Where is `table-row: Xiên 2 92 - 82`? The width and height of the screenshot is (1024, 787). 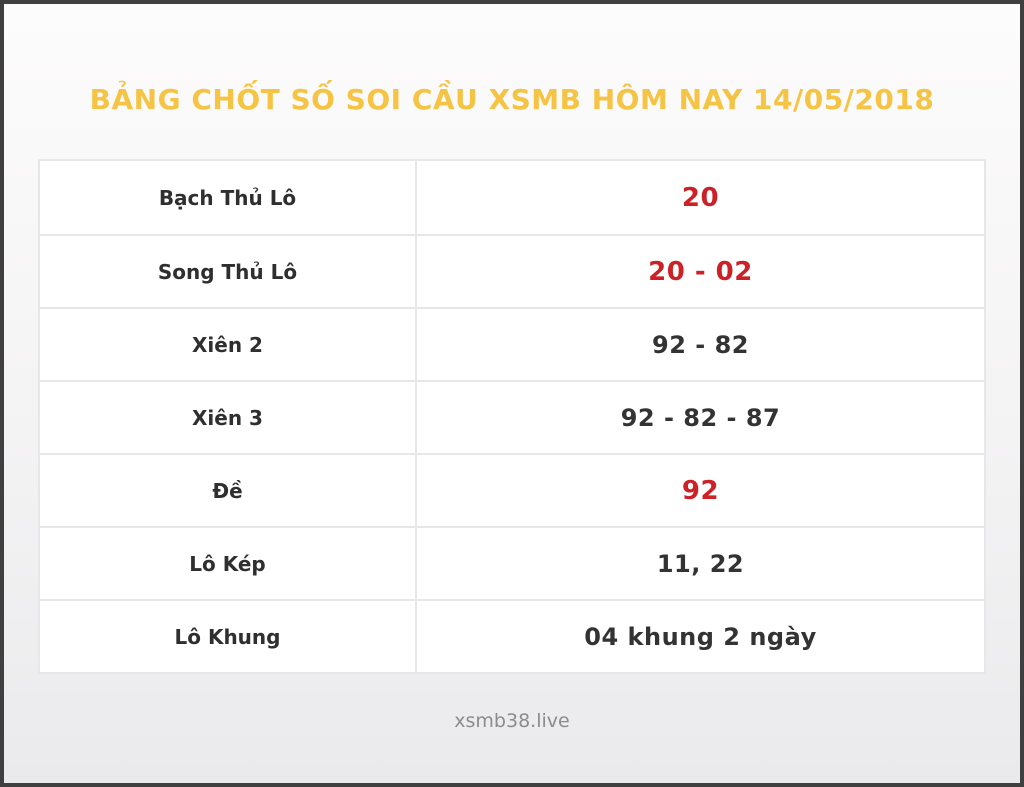 table-row: Xiên 2 92 - 82 is located at coordinates (512, 343).